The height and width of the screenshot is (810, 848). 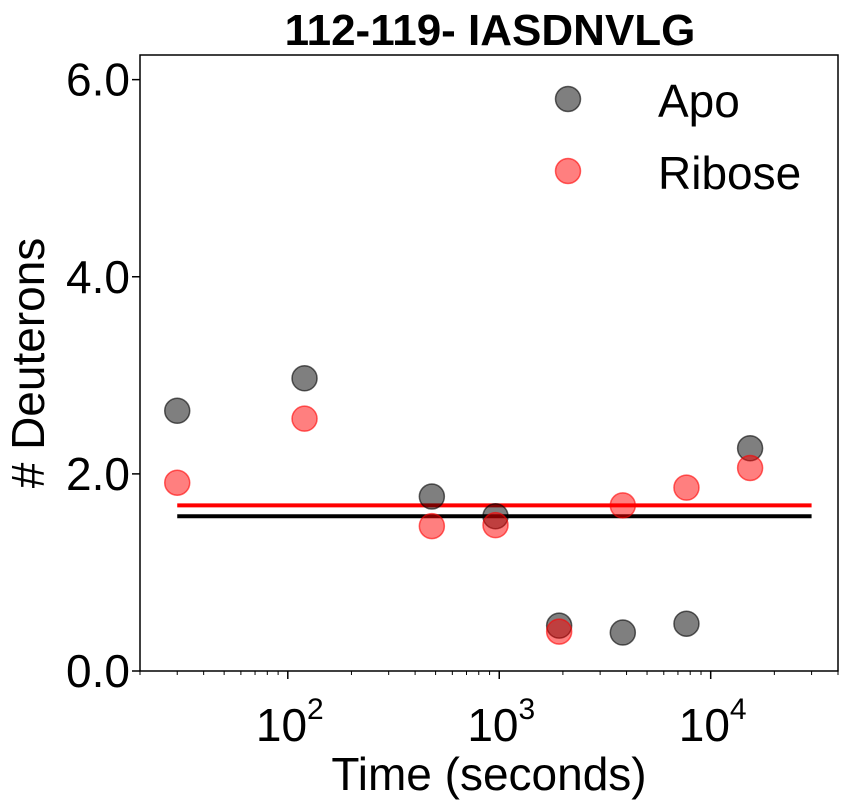 I want to click on x-tick-label: 10², so click(x=290, y=722).